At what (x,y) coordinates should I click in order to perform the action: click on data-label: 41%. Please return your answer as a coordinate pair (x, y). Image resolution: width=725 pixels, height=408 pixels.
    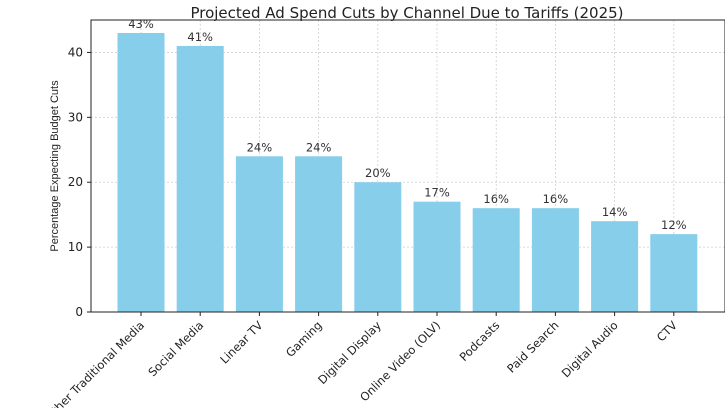
    Looking at the image, I should click on (200, 37).